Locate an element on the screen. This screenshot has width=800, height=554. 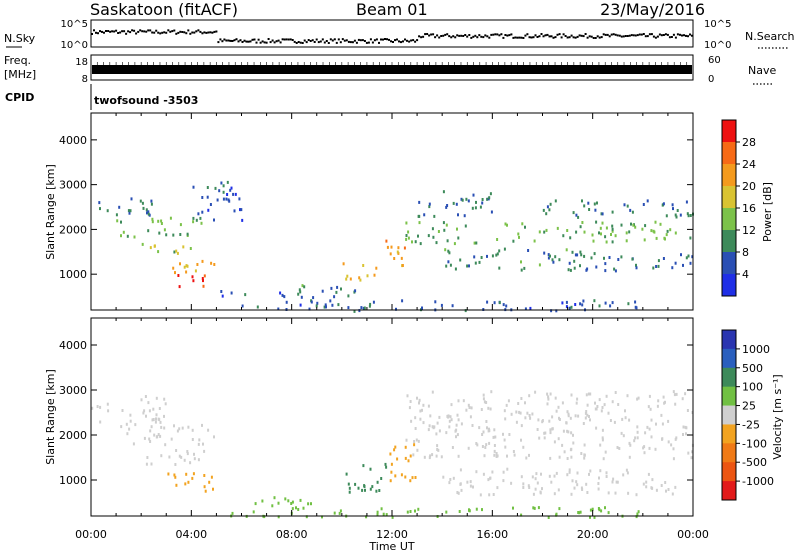
freq-label: Freq. is located at coordinates (17, 60).